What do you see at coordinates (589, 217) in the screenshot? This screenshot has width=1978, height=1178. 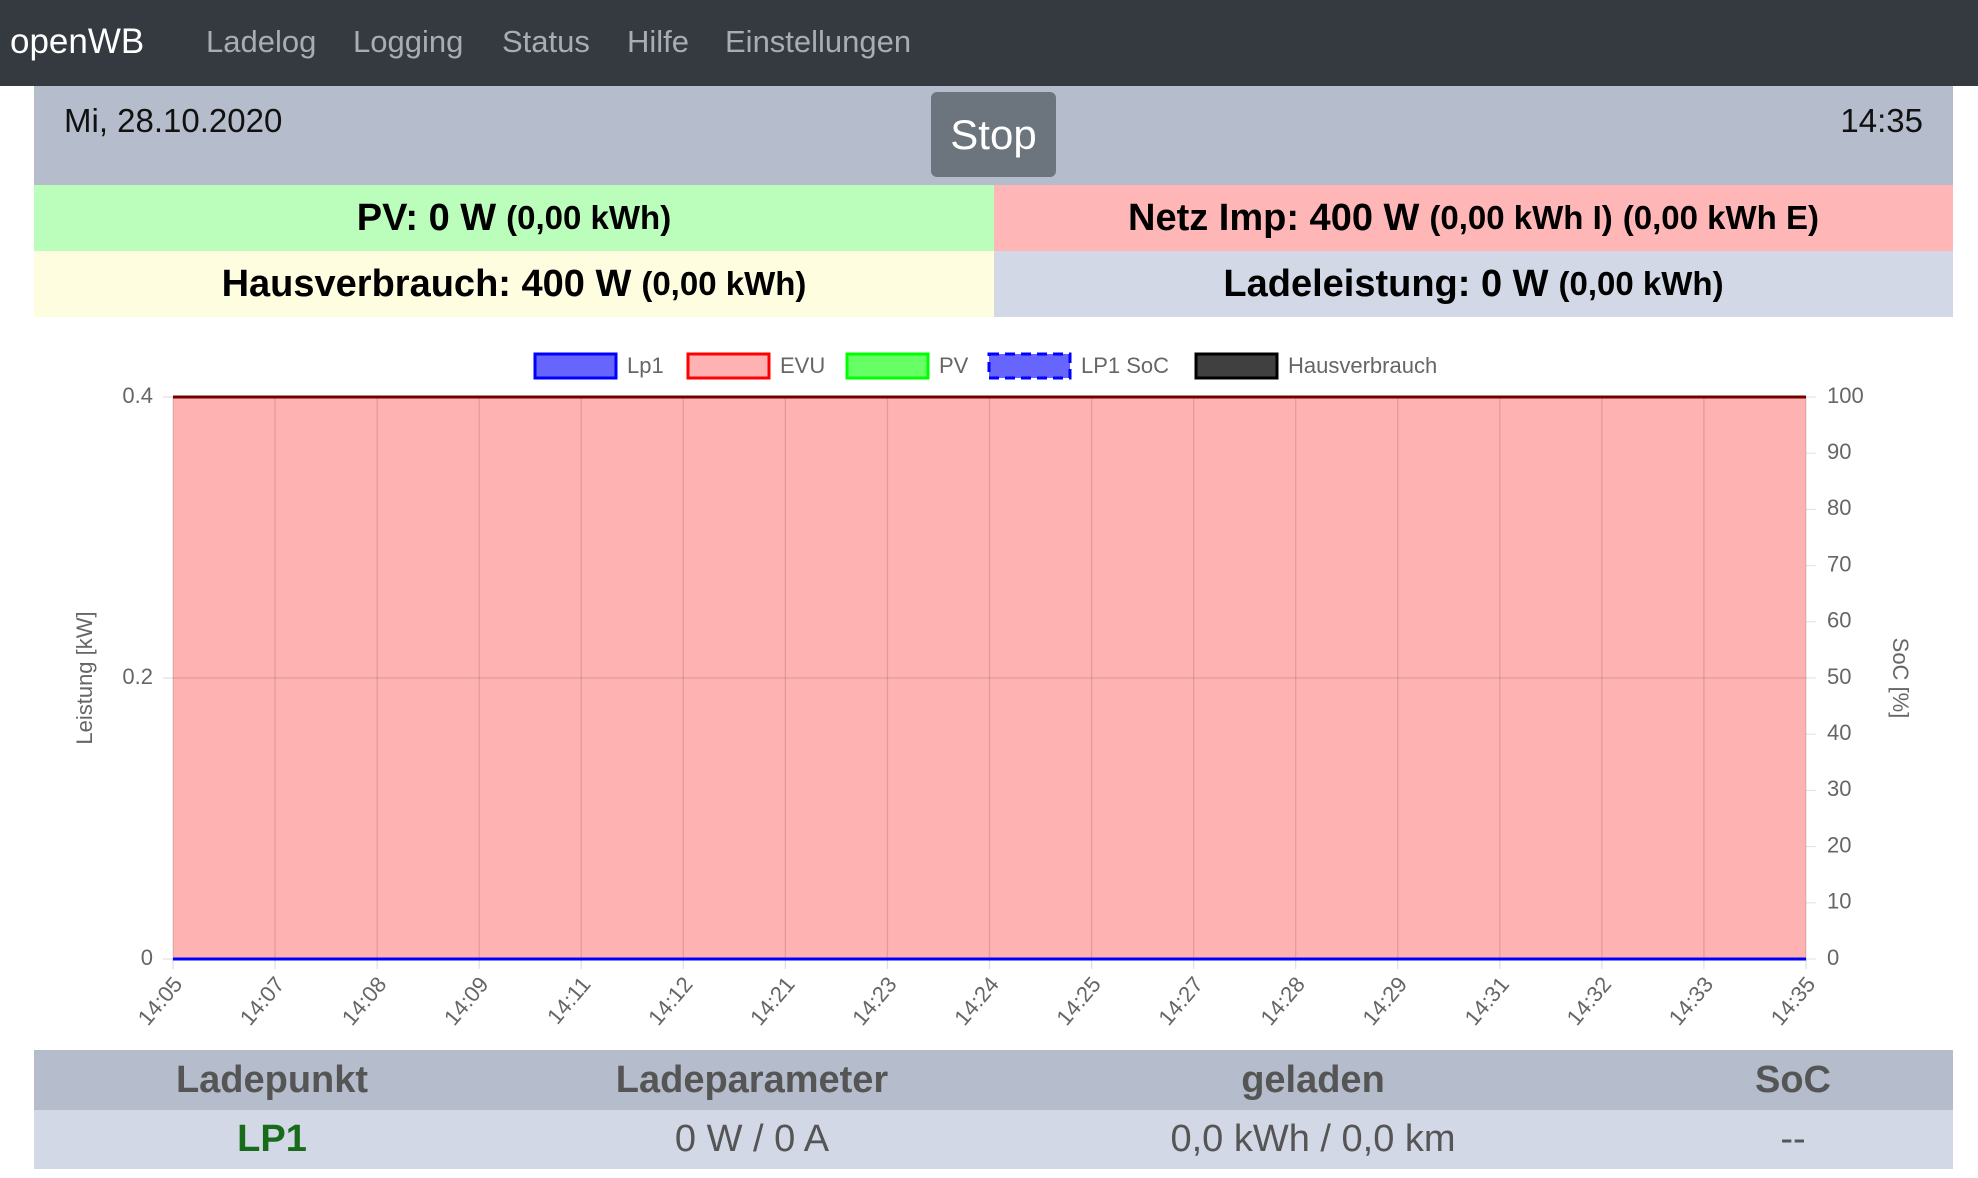 I see `pv-energy: (0,00 kWh)` at bounding box center [589, 217].